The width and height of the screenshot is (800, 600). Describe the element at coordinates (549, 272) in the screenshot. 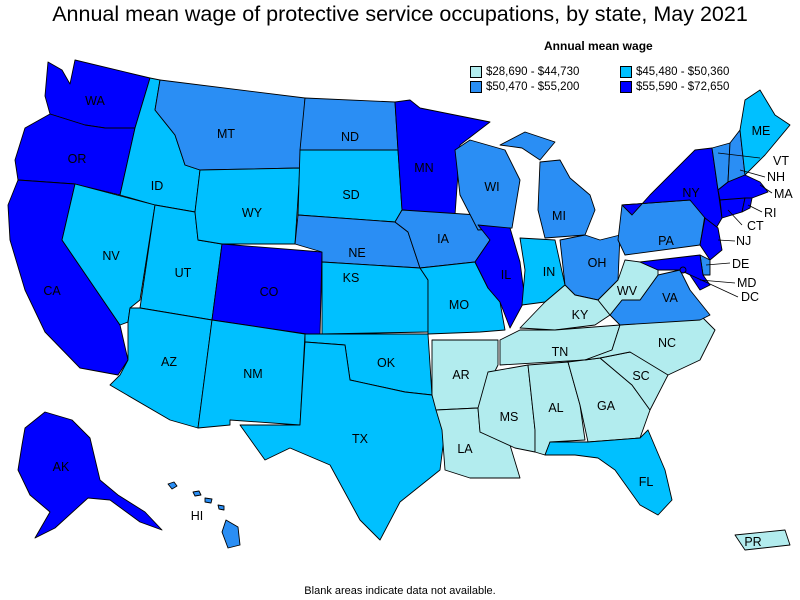

I see `state-label: IN` at that location.